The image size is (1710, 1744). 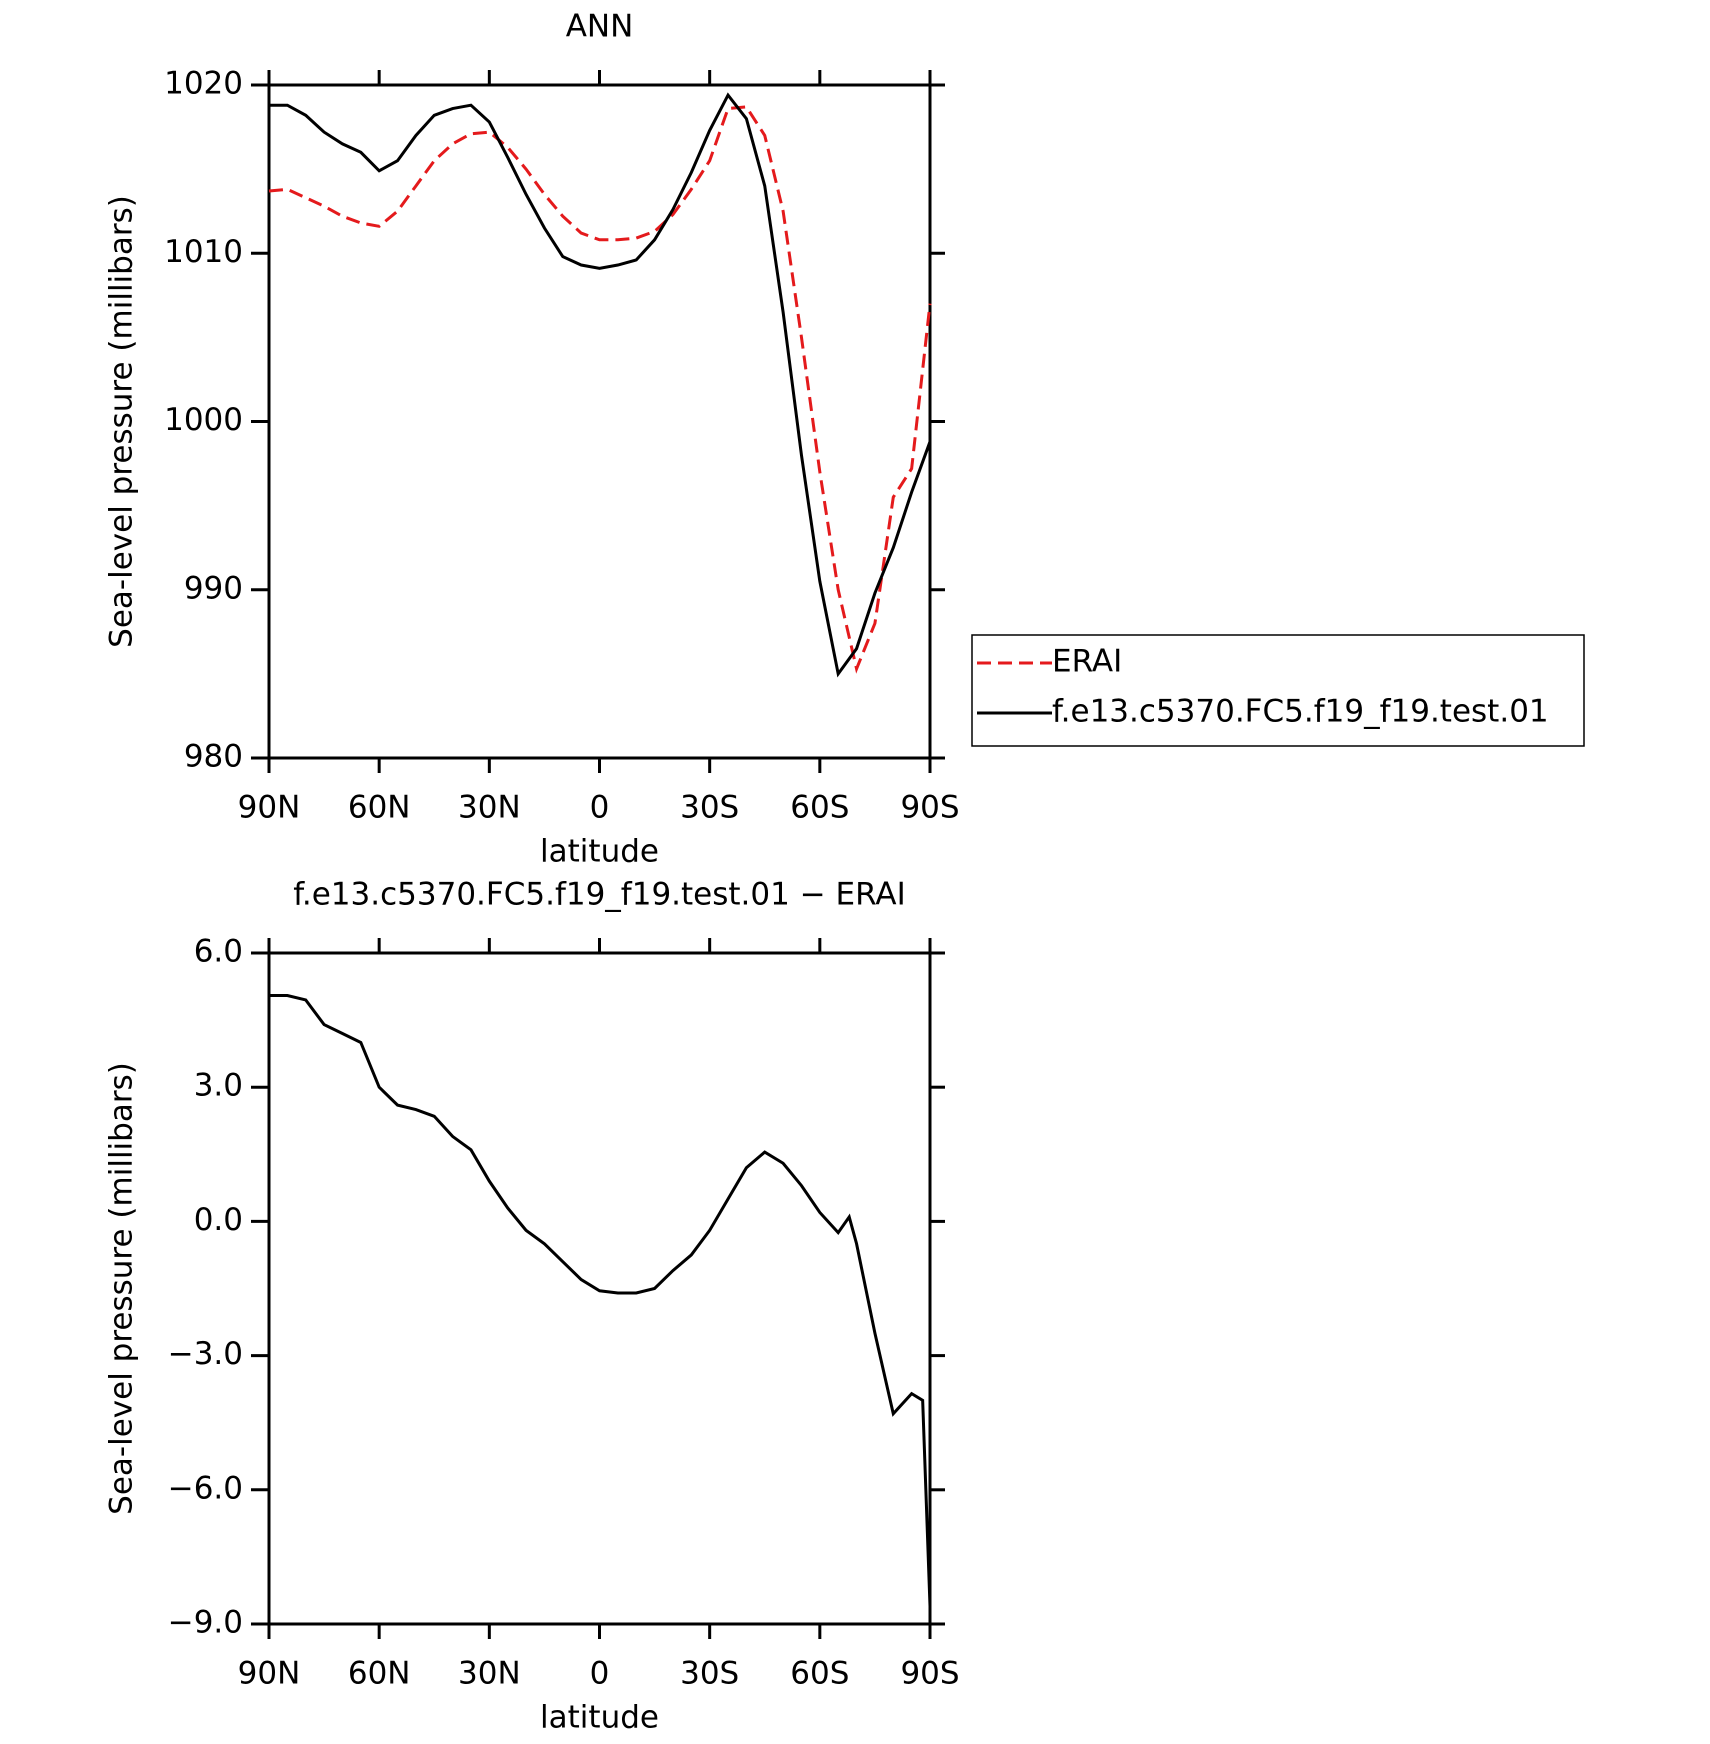 What do you see at coordinates (1300, 712) in the screenshot?
I see `legend-label: f.e13.c5370.FC5.f19_f19.test.01` at bounding box center [1300, 712].